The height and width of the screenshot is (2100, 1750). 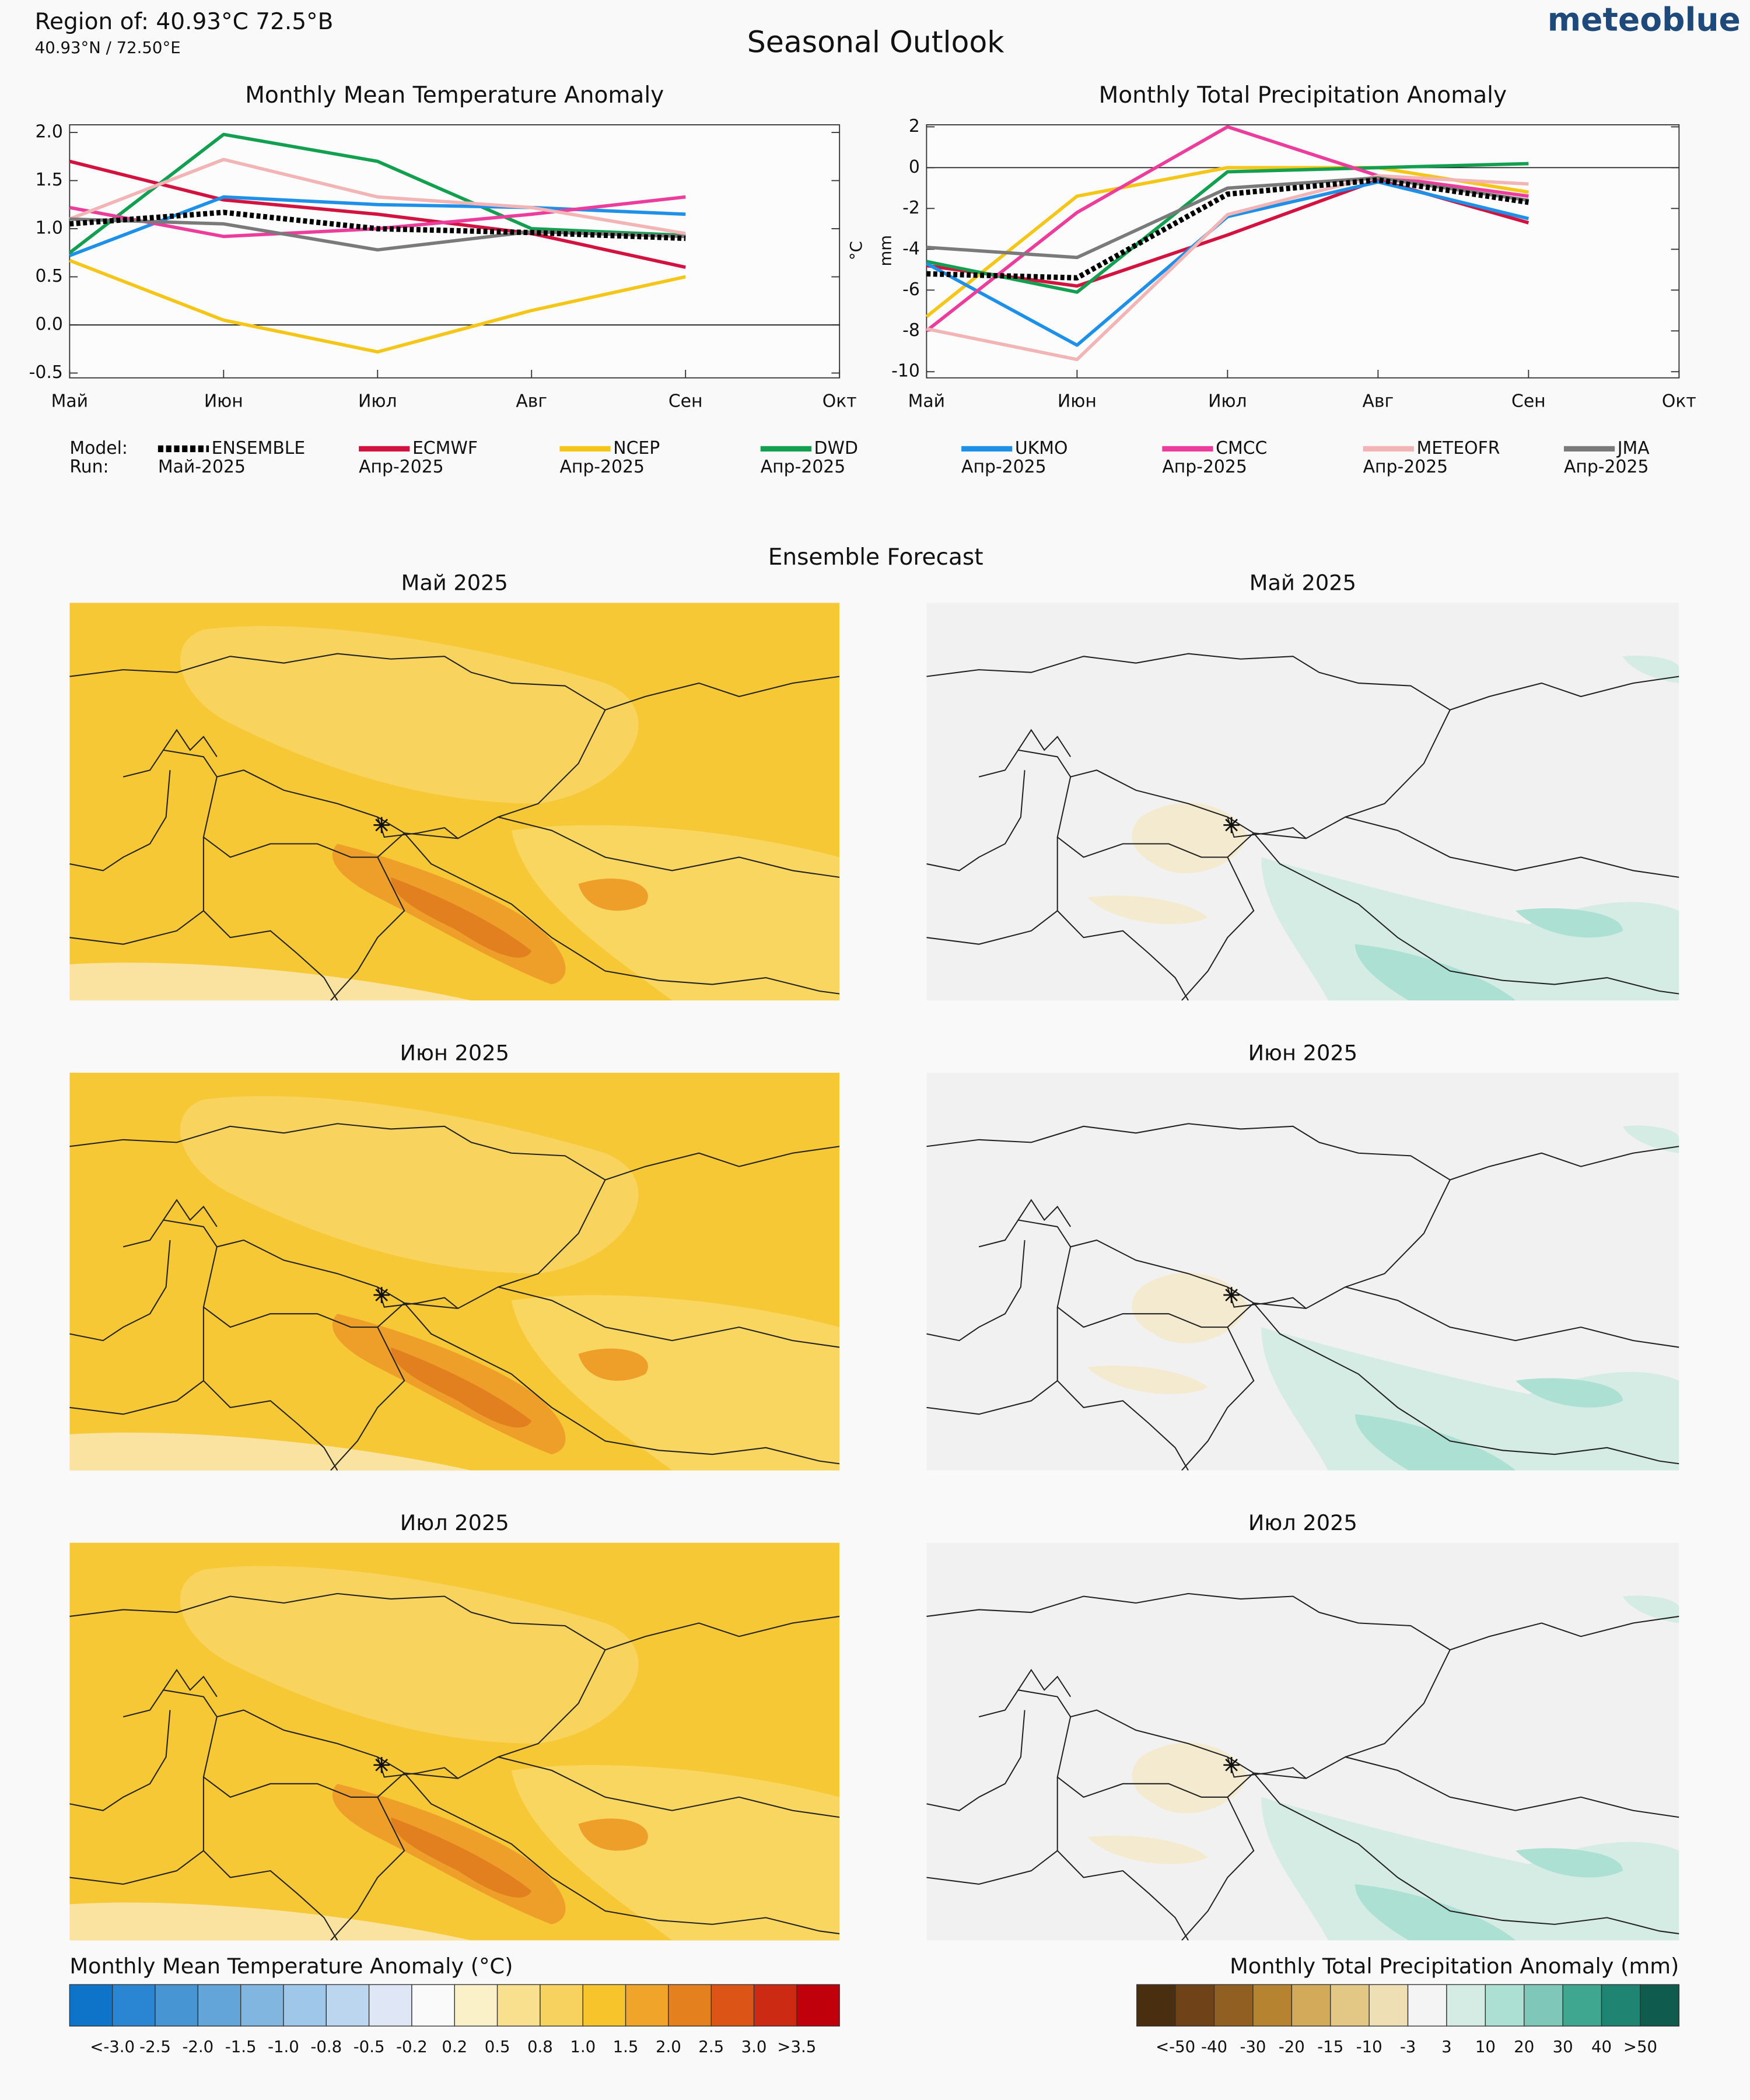 I want to click on colorbar-label: -15, so click(x=1330, y=2047).